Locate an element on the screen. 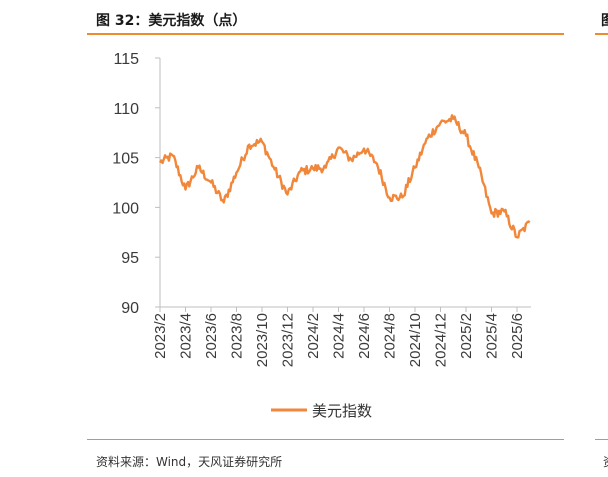 The height and width of the screenshot is (477, 608). x-tick-label: 2024/12 is located at coordinates (441, 340).